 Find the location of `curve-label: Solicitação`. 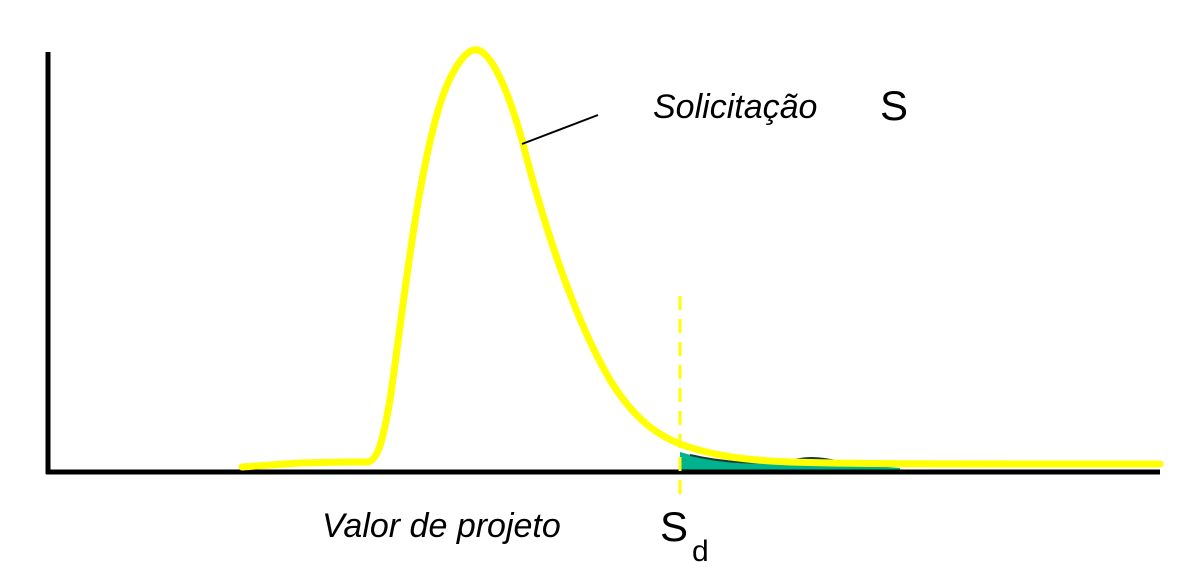

curve-label: Solicitação is located at coordinates (735, 107).